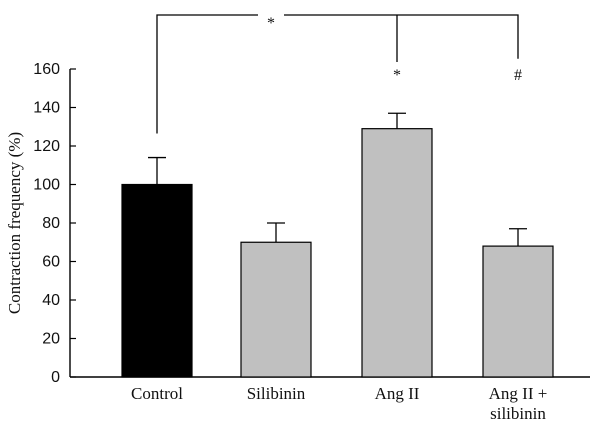  I want to click on y-tick-label: 0, so click(55, 377).